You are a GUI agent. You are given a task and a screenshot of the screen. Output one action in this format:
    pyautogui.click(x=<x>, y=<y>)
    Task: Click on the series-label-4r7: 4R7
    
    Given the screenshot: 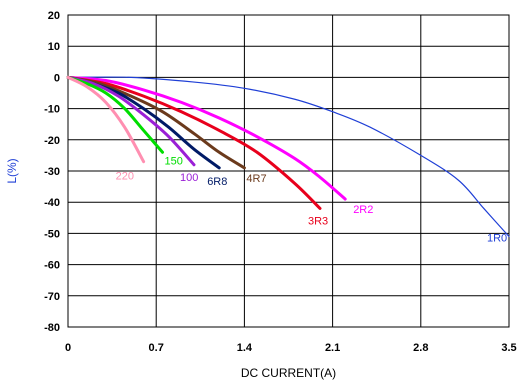 What is the action you would take?
    pyautogui.click(x=256, y=179)
    